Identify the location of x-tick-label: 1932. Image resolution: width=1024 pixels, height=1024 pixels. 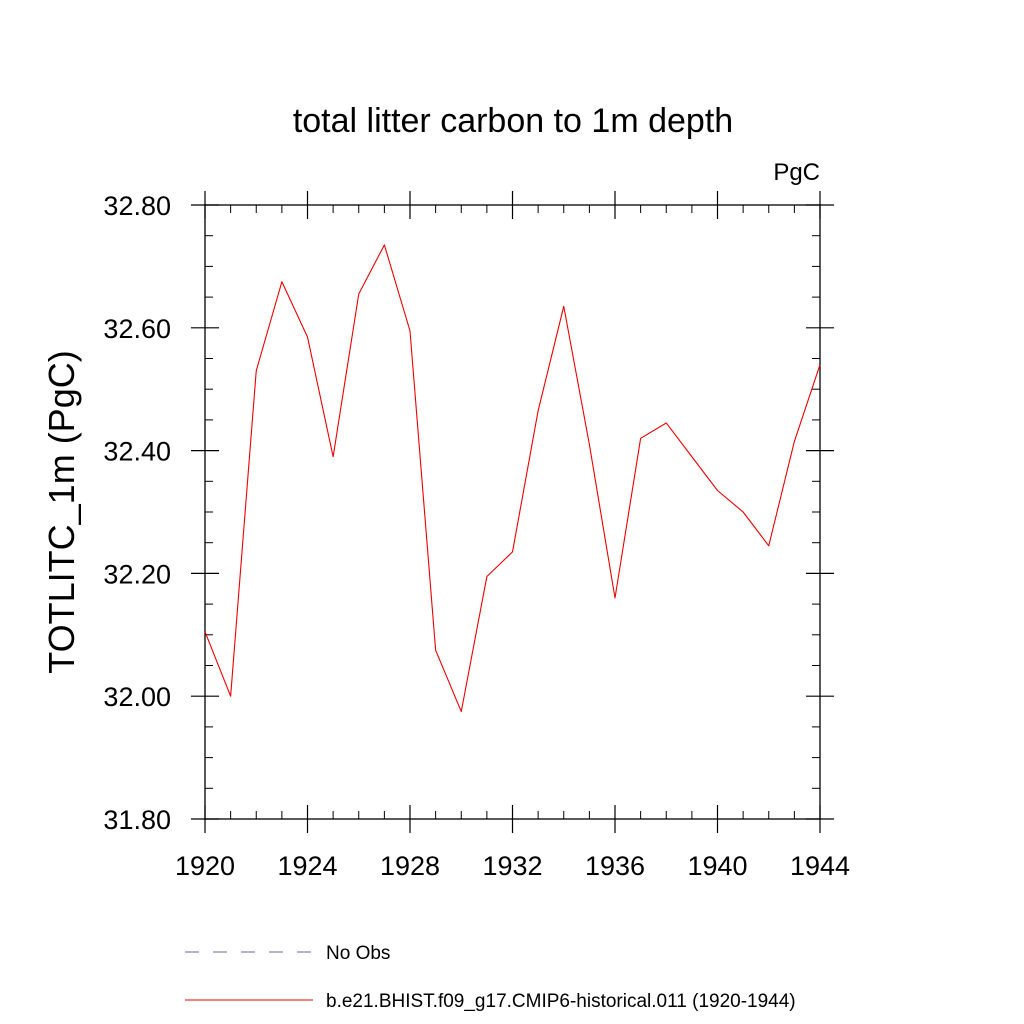
(512, 866).